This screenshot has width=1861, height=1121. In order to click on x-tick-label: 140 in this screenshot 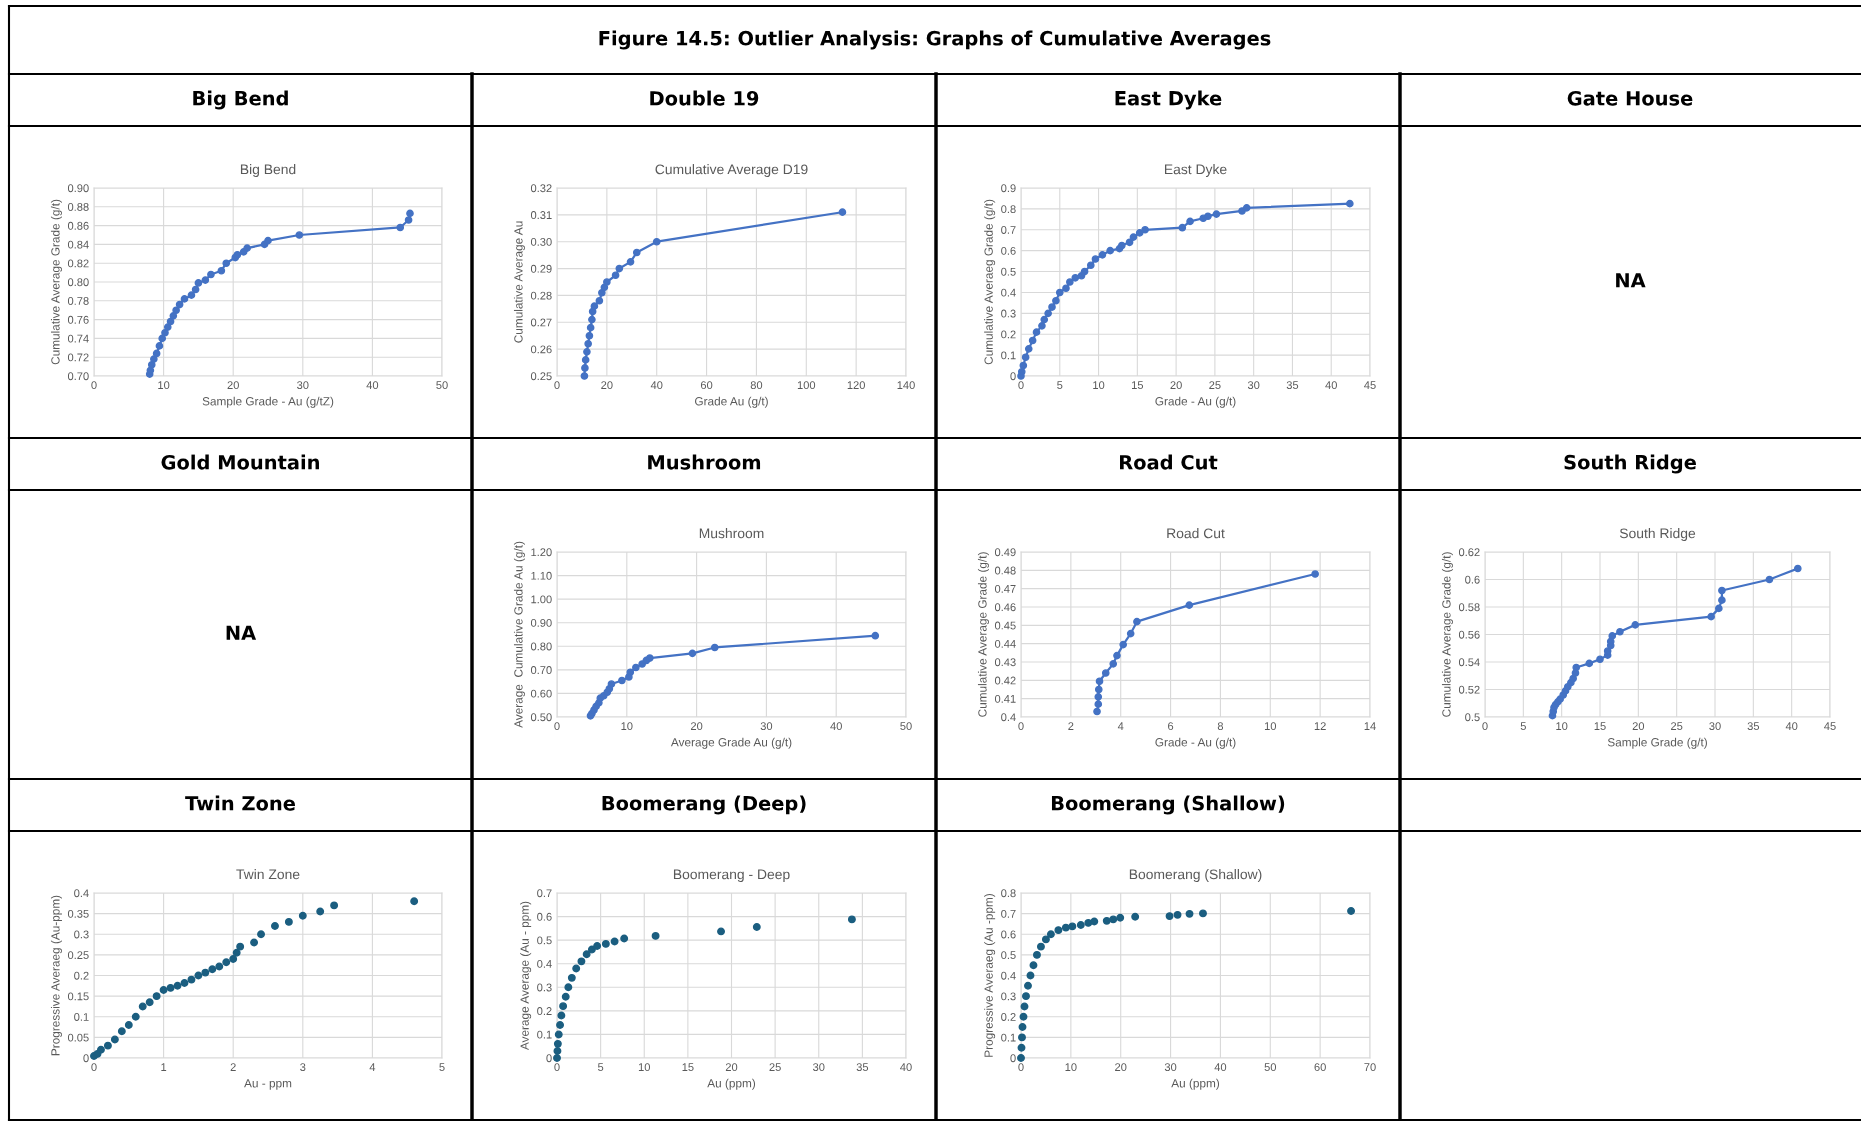, I will do `click(906, 385)`.